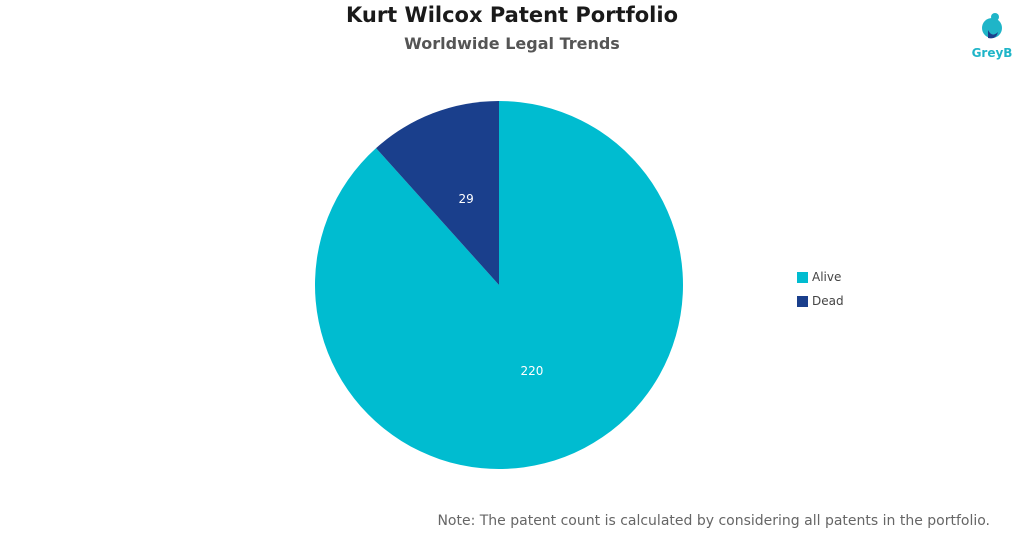 This screenshot has height=546, width=1024. What do you see at coordinates (512, 43) in the screenshot?
I see `chart-subtitle: Worldwide Legal Trends` at bounding box center [512, 43].